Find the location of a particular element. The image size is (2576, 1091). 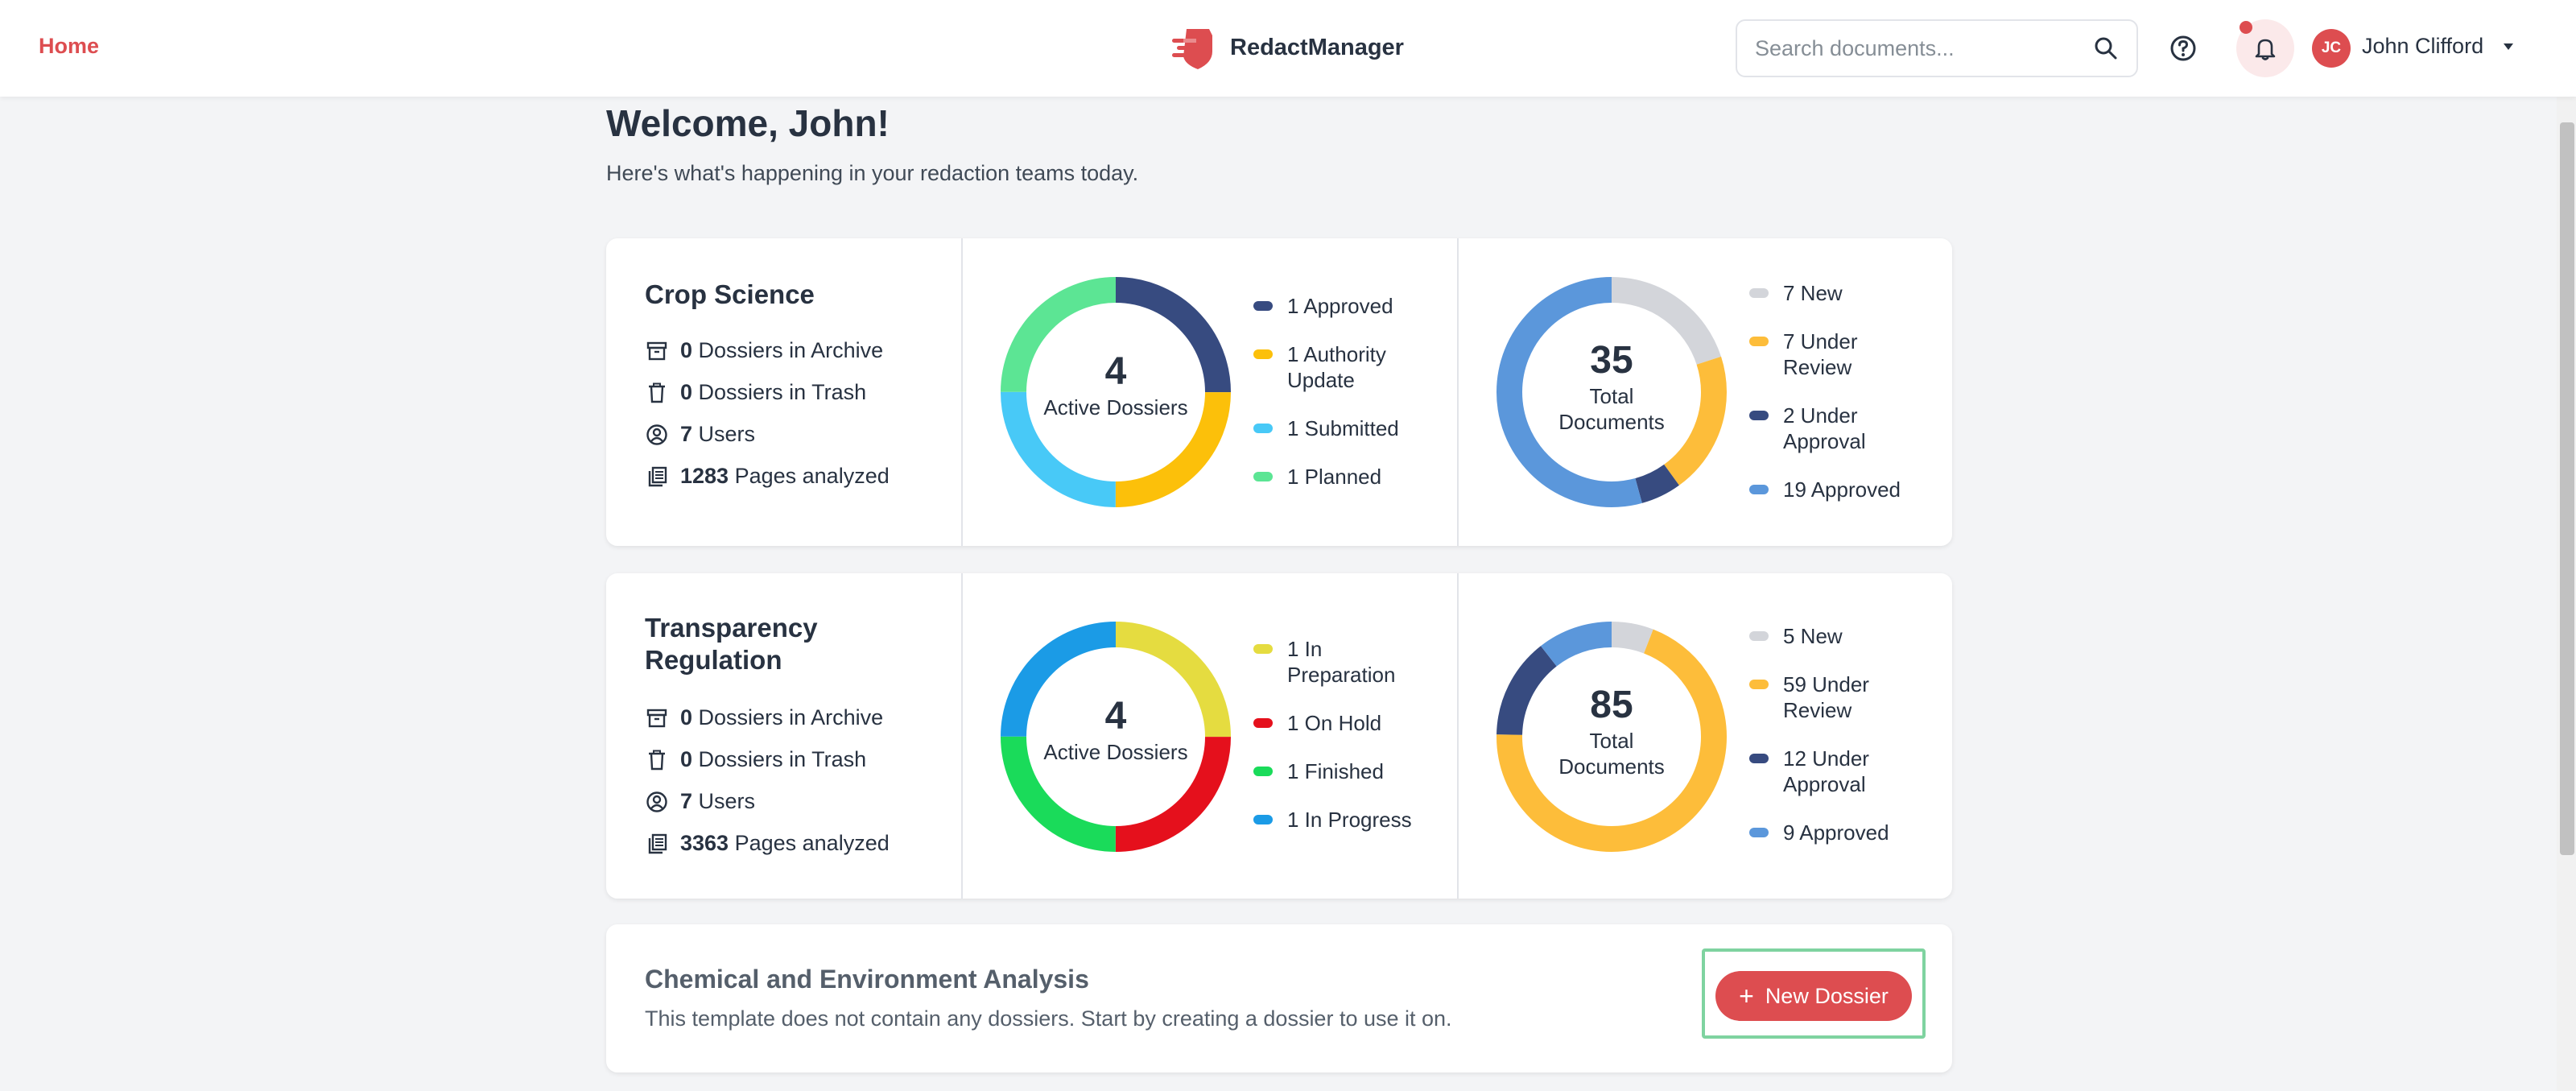

template-title: Chemical and Environment Analysis is located at coordinates (867, 979).